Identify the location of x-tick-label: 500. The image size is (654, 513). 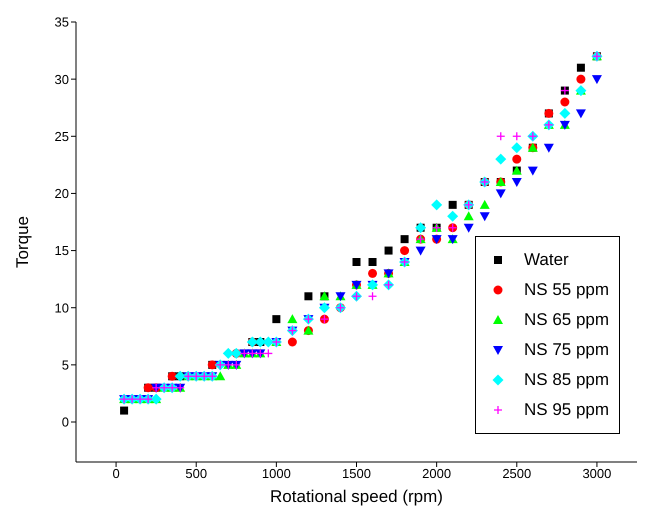
(196, 474).